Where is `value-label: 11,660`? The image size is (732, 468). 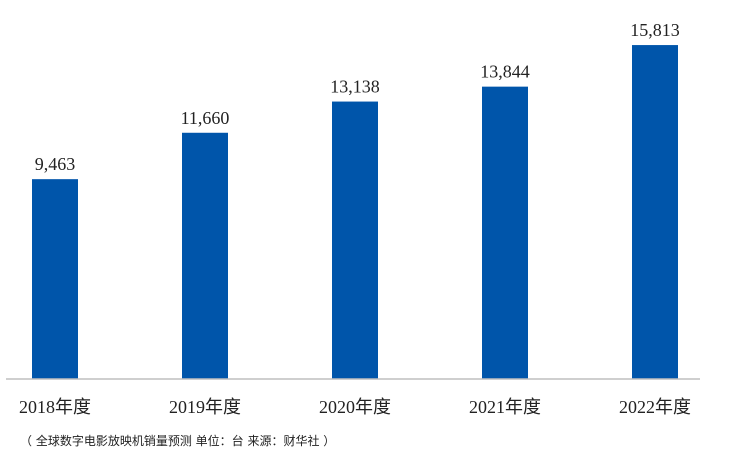
value-label: 11,660 is located at coordinates (205, 118).